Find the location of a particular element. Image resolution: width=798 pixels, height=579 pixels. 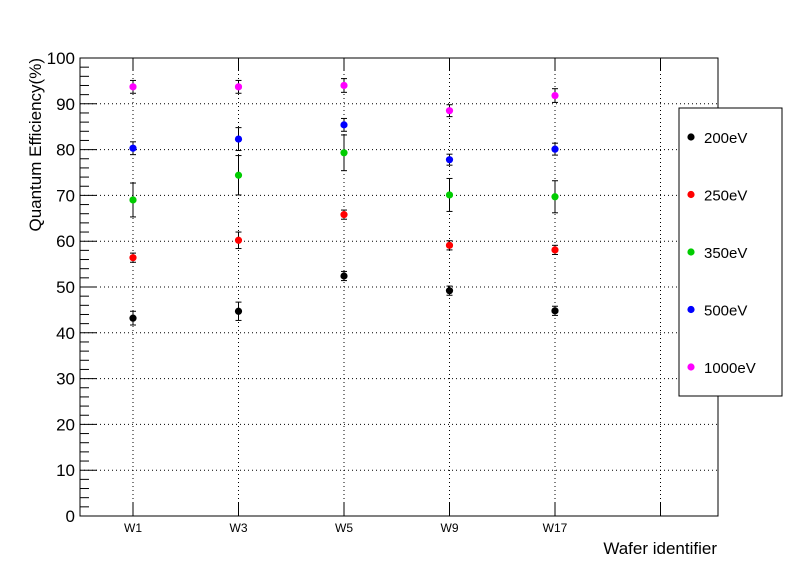

series-250eV is located at coordinates (344, 236).